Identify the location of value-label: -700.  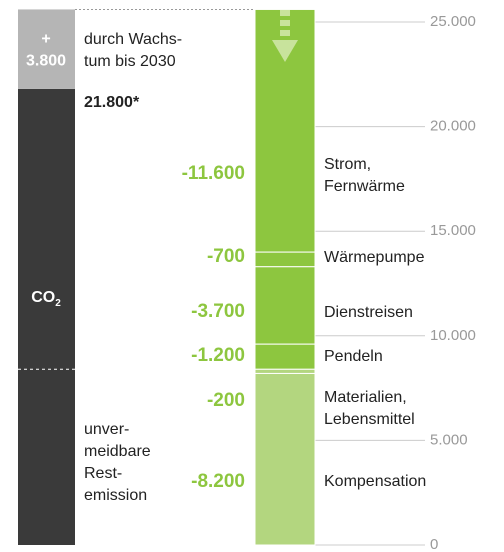
(226, 256).